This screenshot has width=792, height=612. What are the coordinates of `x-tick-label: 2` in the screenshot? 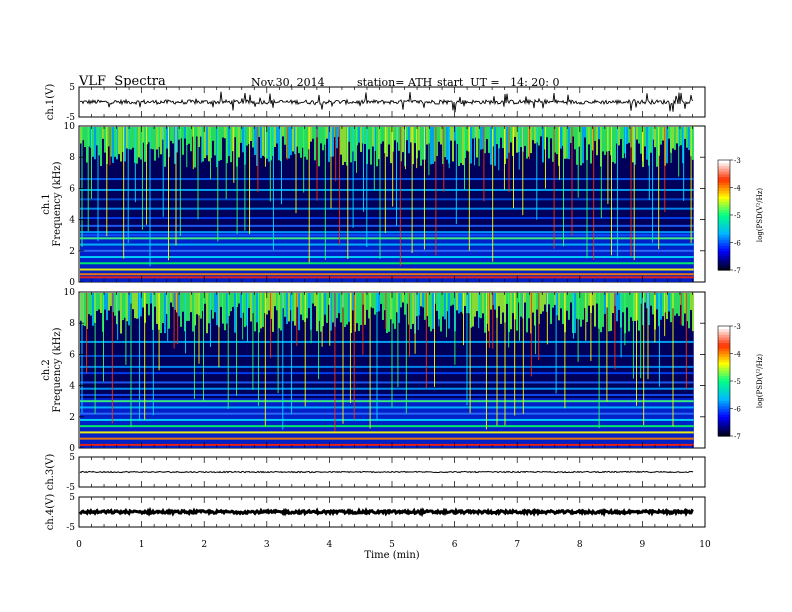 It's located at (204, 545).